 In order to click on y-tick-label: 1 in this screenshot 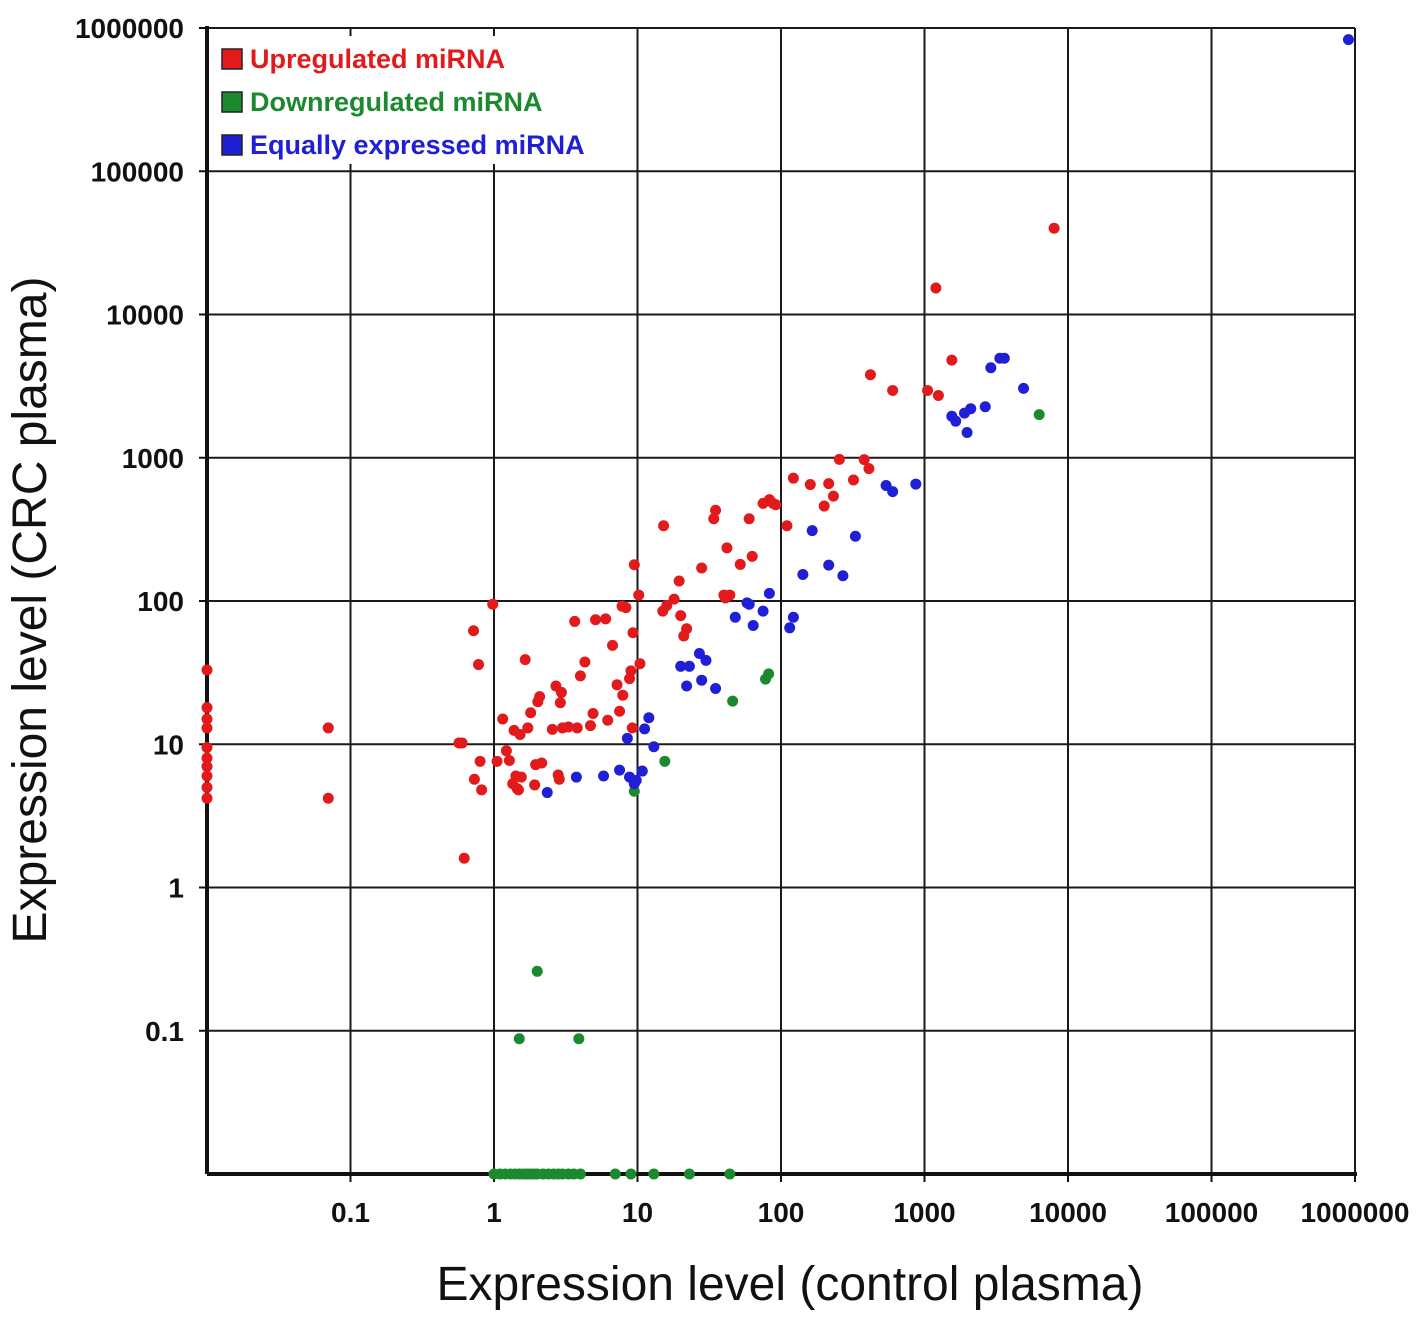, I will do `click(176, 888)`.